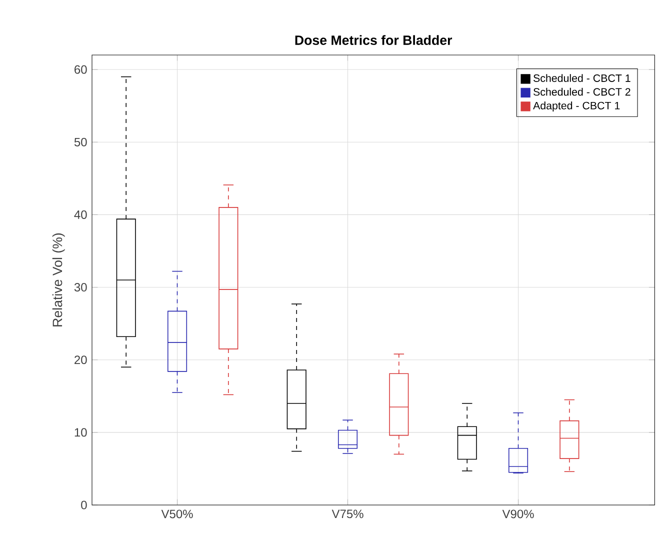  Describe the element at coordinates (582, 92) in the screenshot. I see `legend-label: Scheduled - CBCT 2` at that location.